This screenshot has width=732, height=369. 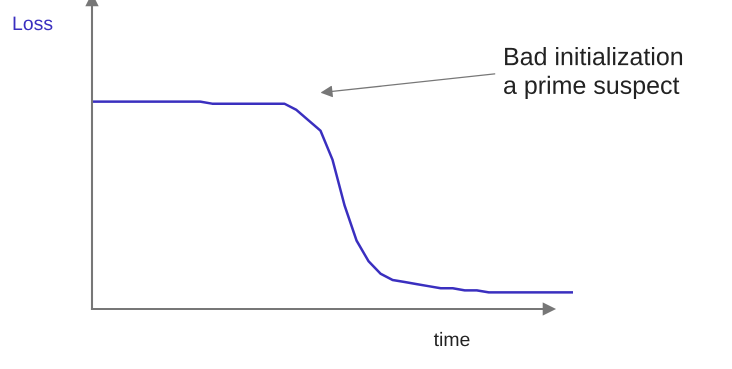 I want to click on x-axis-title: time, so click(x=452, y=339).